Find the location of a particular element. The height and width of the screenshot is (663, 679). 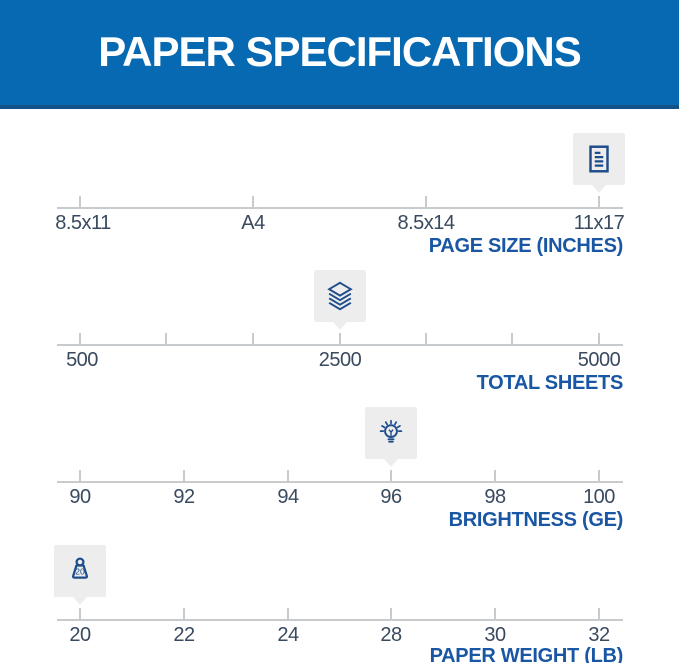

weight-icon: 20 is located at coordinates (80, 568).